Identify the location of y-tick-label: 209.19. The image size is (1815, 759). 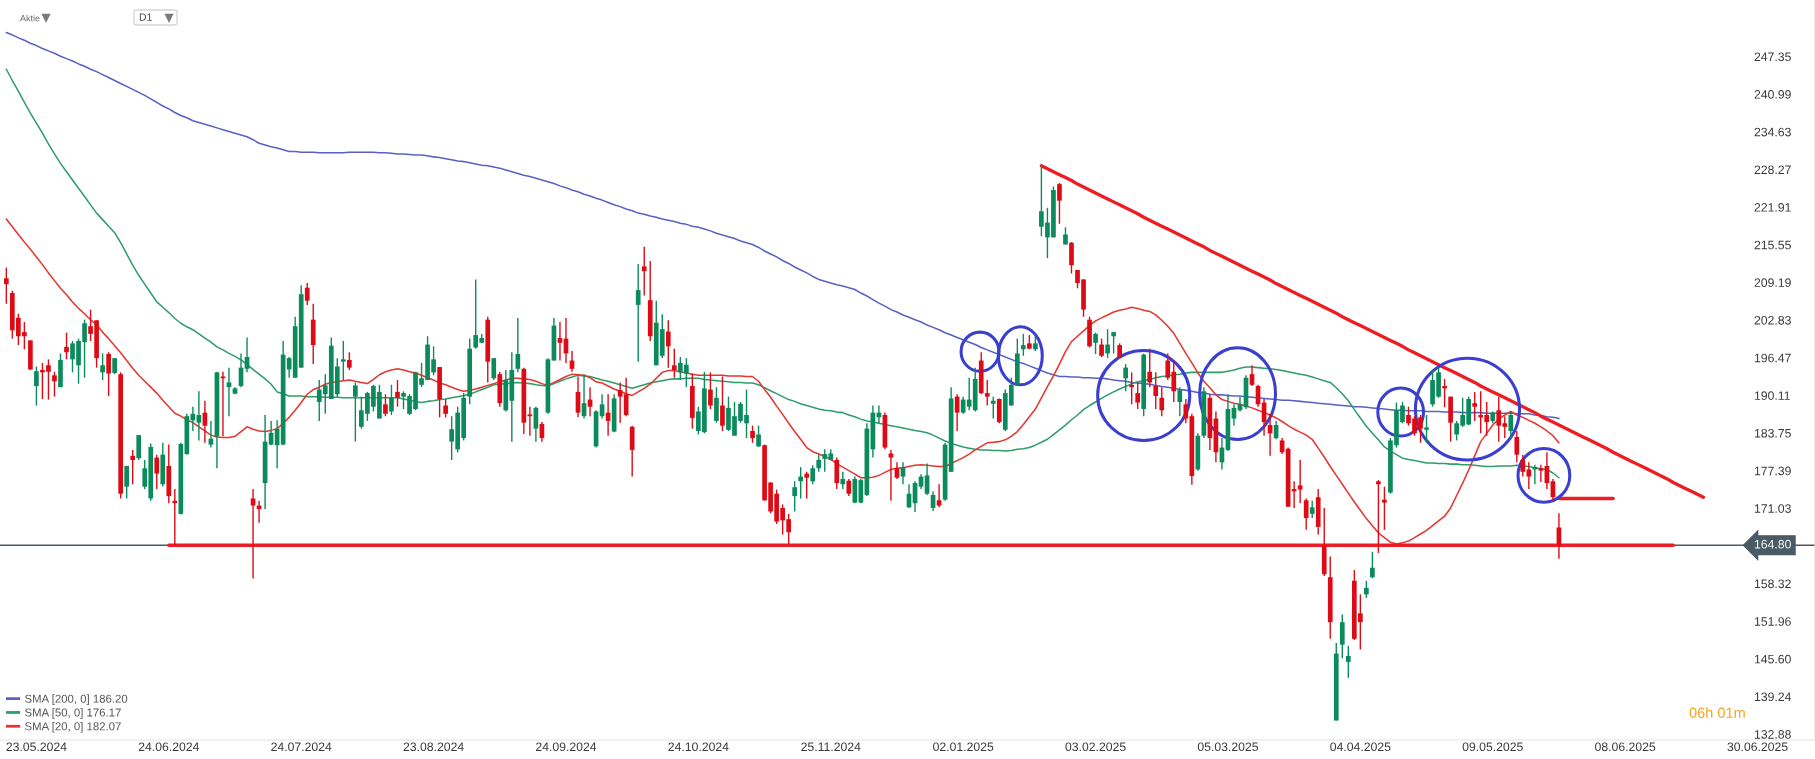
(1772, 282).